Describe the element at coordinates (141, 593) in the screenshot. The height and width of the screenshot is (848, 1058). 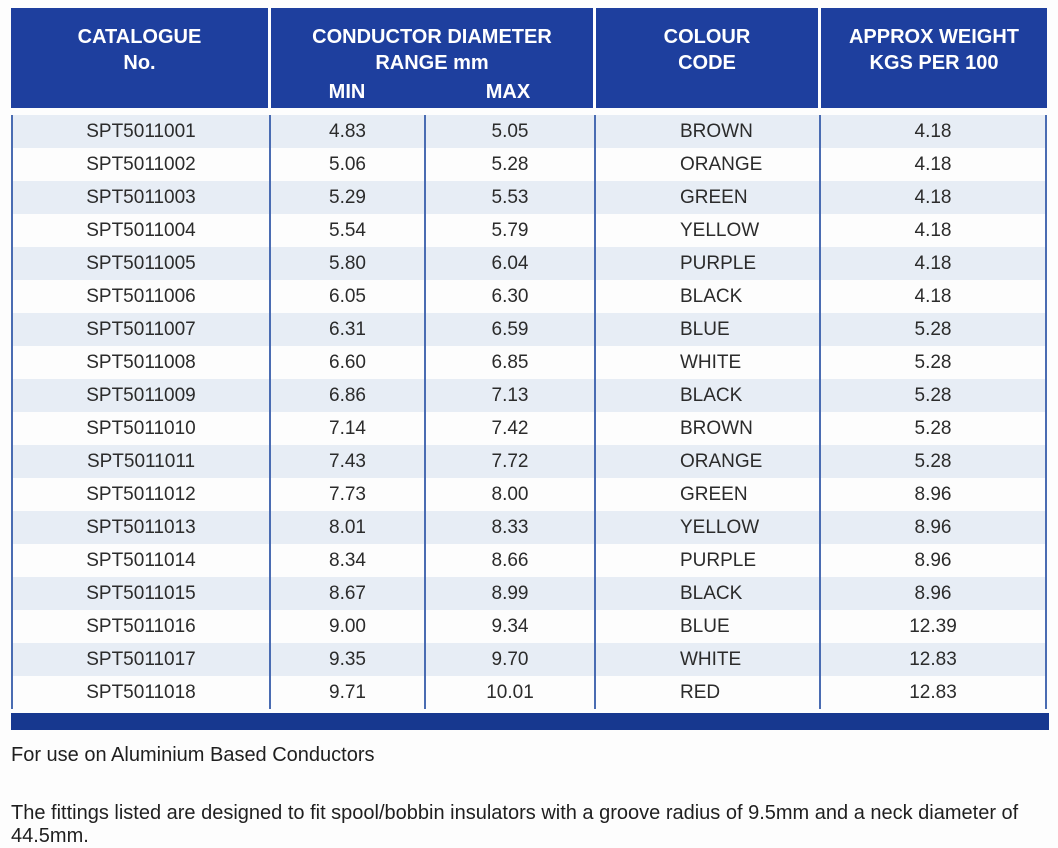
I see `cell-catalogue-number: SPT5011015` at that location.